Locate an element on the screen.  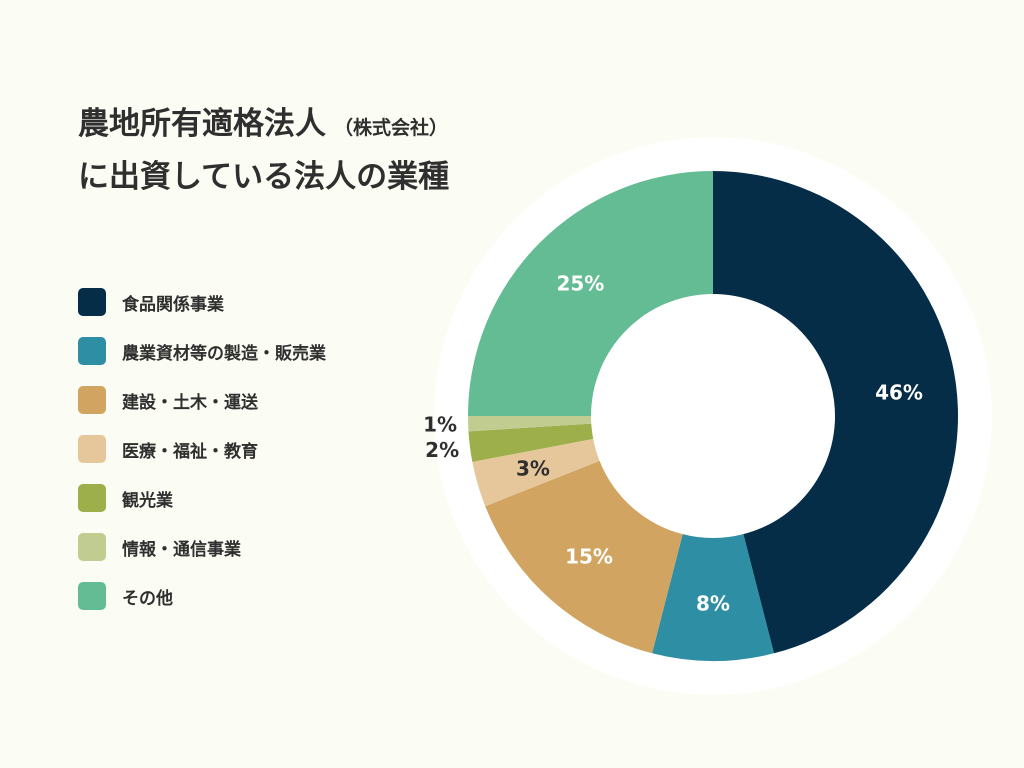
chart-title: 農地所有適格法人 （株式会社） に出資している法人の業種 is located at coordinates (263, 150).